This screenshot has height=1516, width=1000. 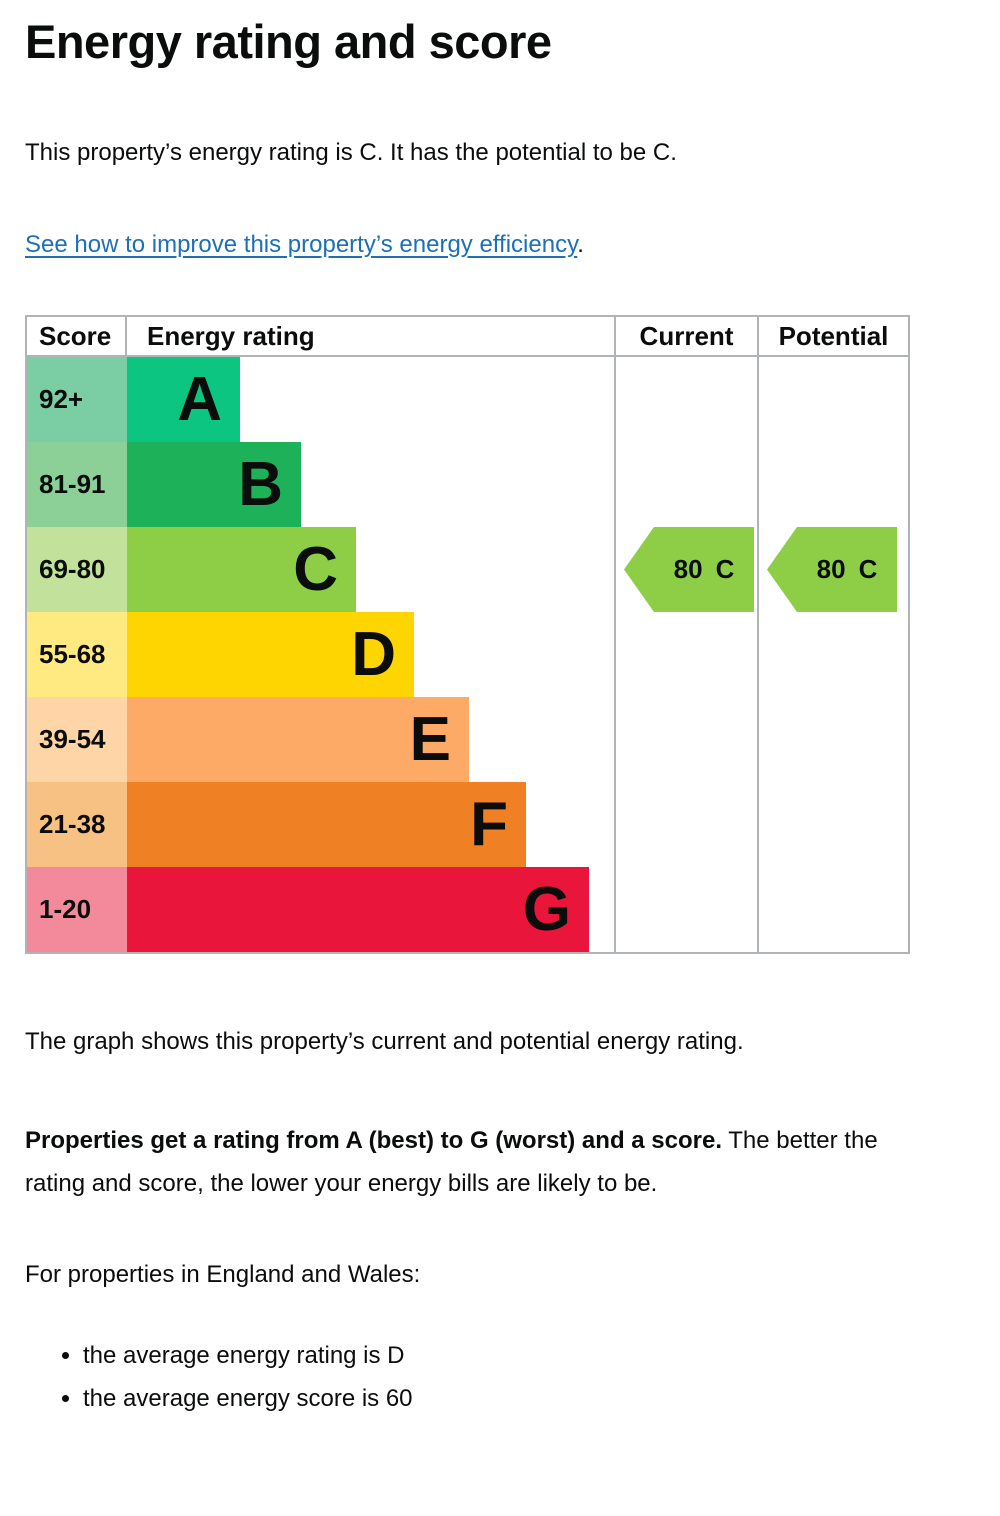 I want to click on potential-cell-C: 80 C, so click(x=832, y=569).